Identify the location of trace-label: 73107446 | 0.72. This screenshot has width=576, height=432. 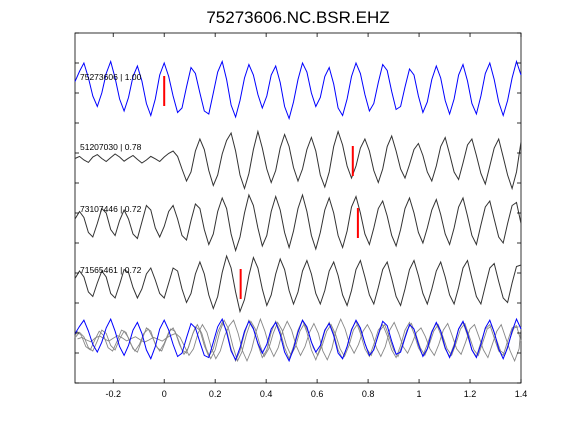
(111, 209).